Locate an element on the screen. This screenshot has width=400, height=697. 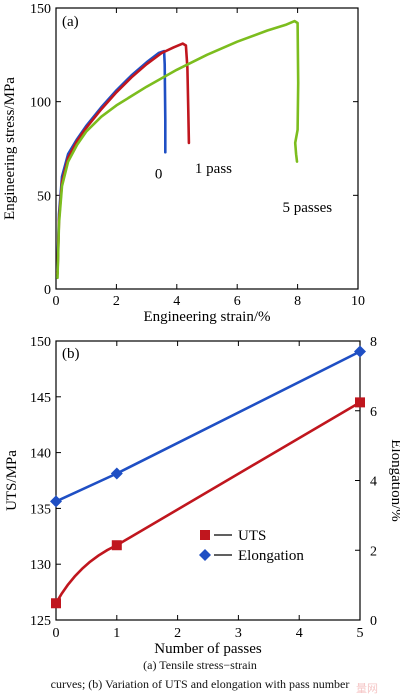
series-label-0: 0 is located at coordinates (159, 174).